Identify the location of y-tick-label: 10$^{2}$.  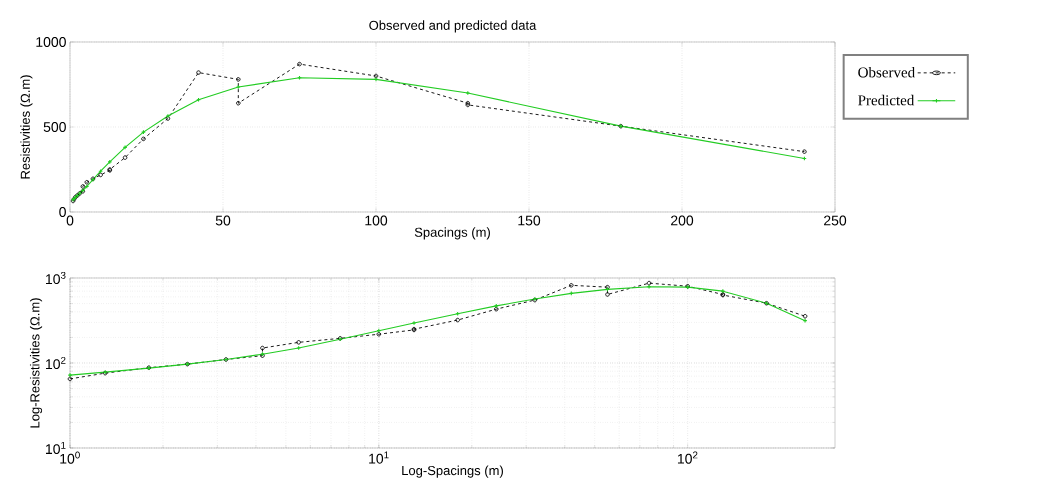
(56, 363).